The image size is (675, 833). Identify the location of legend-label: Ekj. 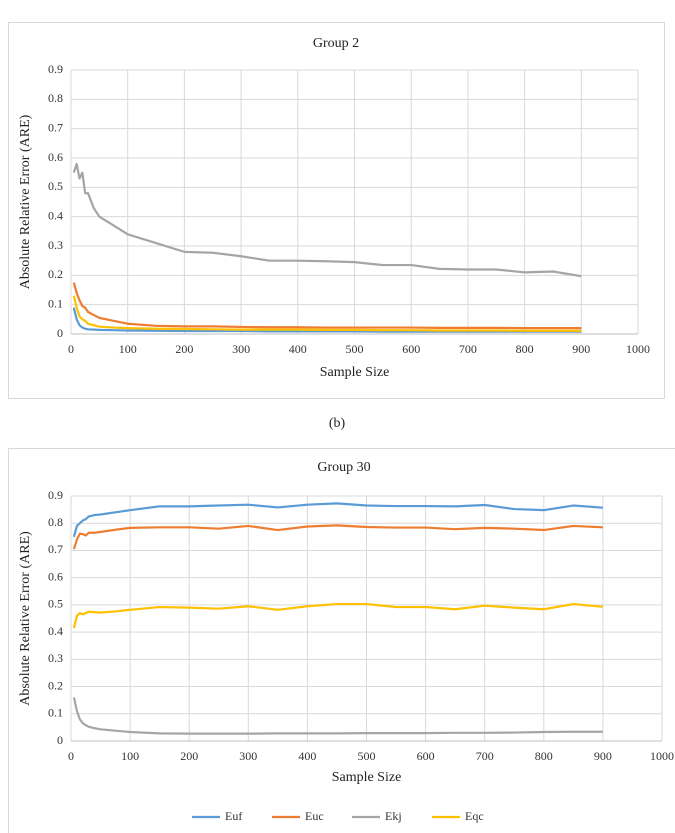
(393, 816).